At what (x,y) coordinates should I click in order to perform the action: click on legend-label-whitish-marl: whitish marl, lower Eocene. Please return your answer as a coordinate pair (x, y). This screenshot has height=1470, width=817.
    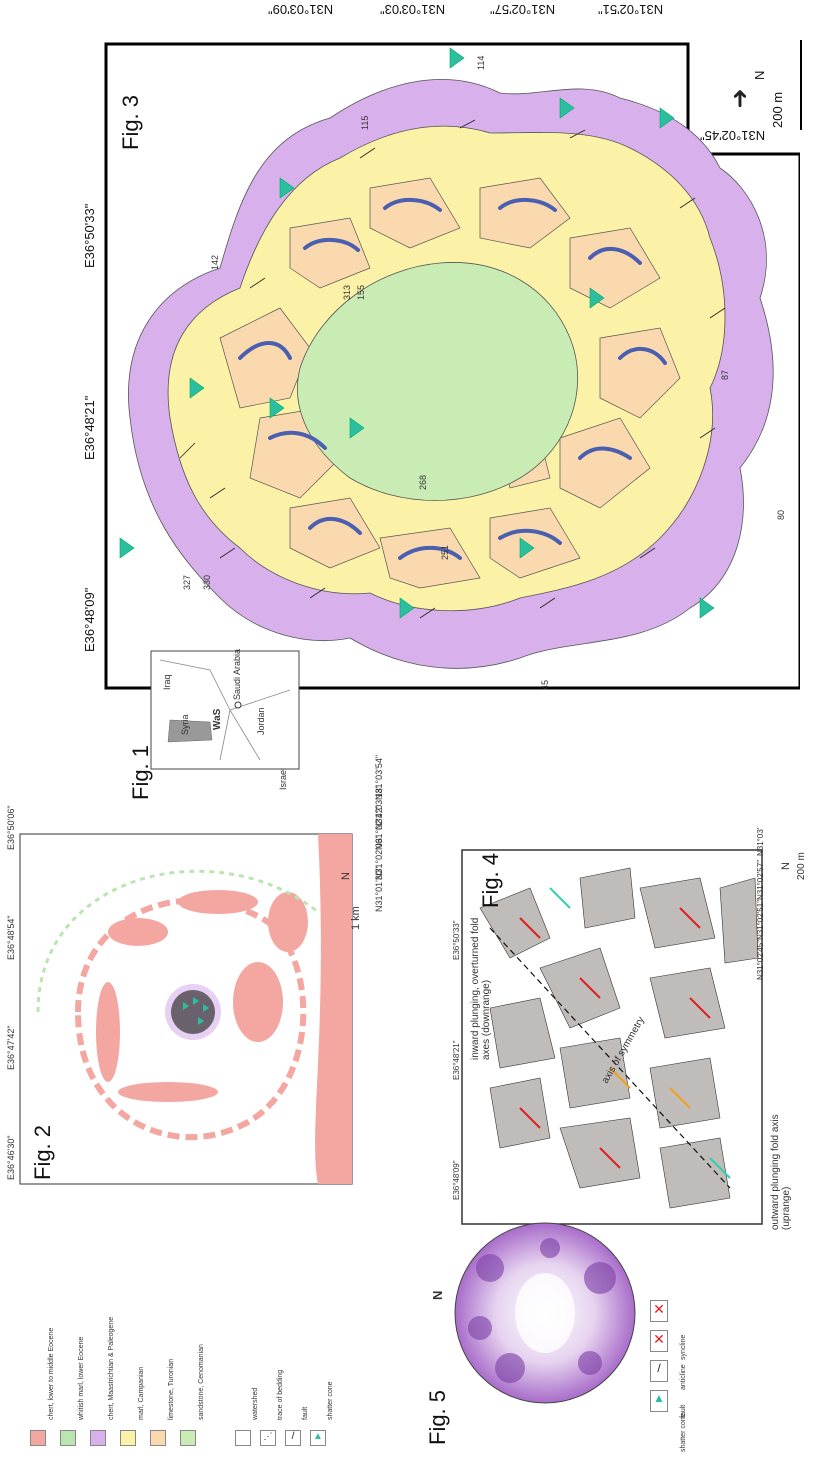
    Looking at the image, I should click on (81, 1378).